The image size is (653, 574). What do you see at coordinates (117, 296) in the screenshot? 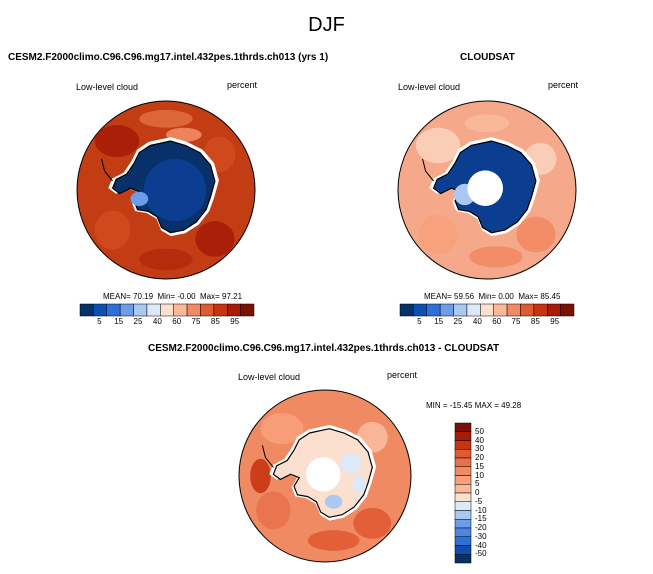
I see `model-mean-label: MEAN=` at bounding box center [117, 296].